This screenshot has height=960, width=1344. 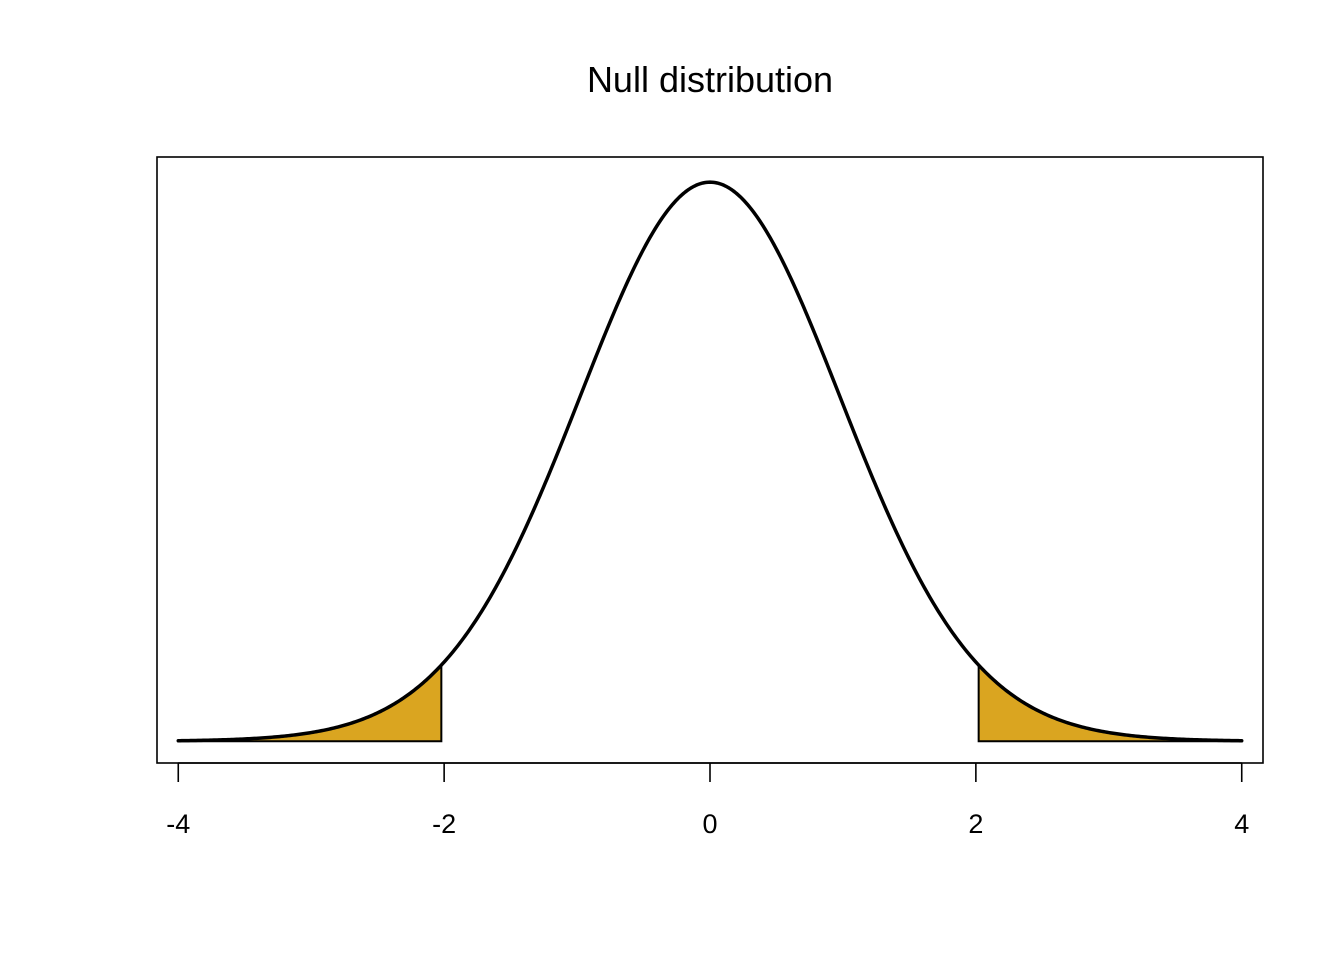 What do you see at coordinates (310, 702) in the screenshot?
I see `left-tail-region` at bounding box center [310, 702].